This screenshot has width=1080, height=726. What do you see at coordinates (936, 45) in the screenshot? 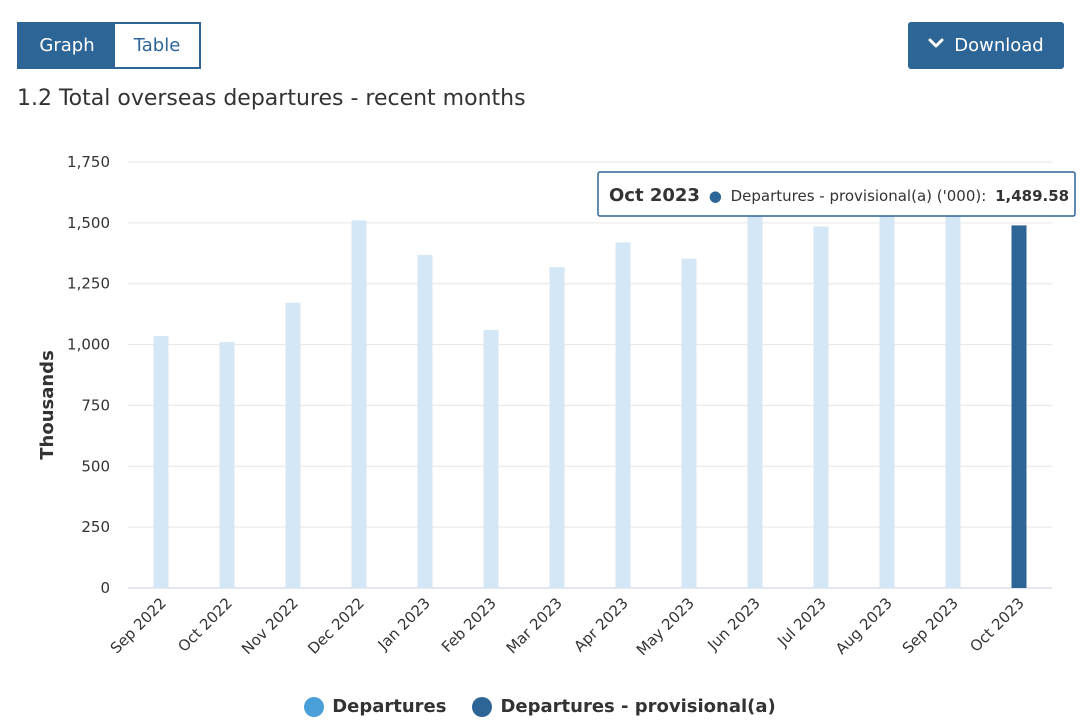
I see `chevron-down-icon` at bounding box center [936, 45].